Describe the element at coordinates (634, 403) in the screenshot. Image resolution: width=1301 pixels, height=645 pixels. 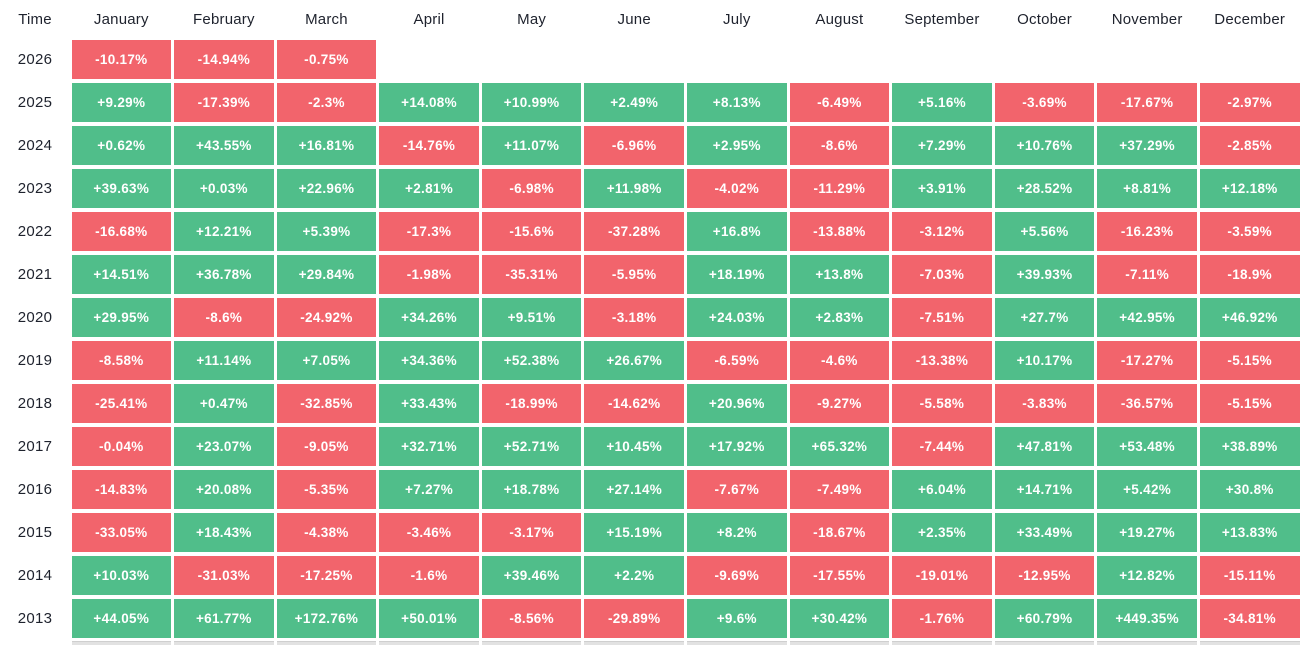
I see `month-cell: -14.62%` at that location.